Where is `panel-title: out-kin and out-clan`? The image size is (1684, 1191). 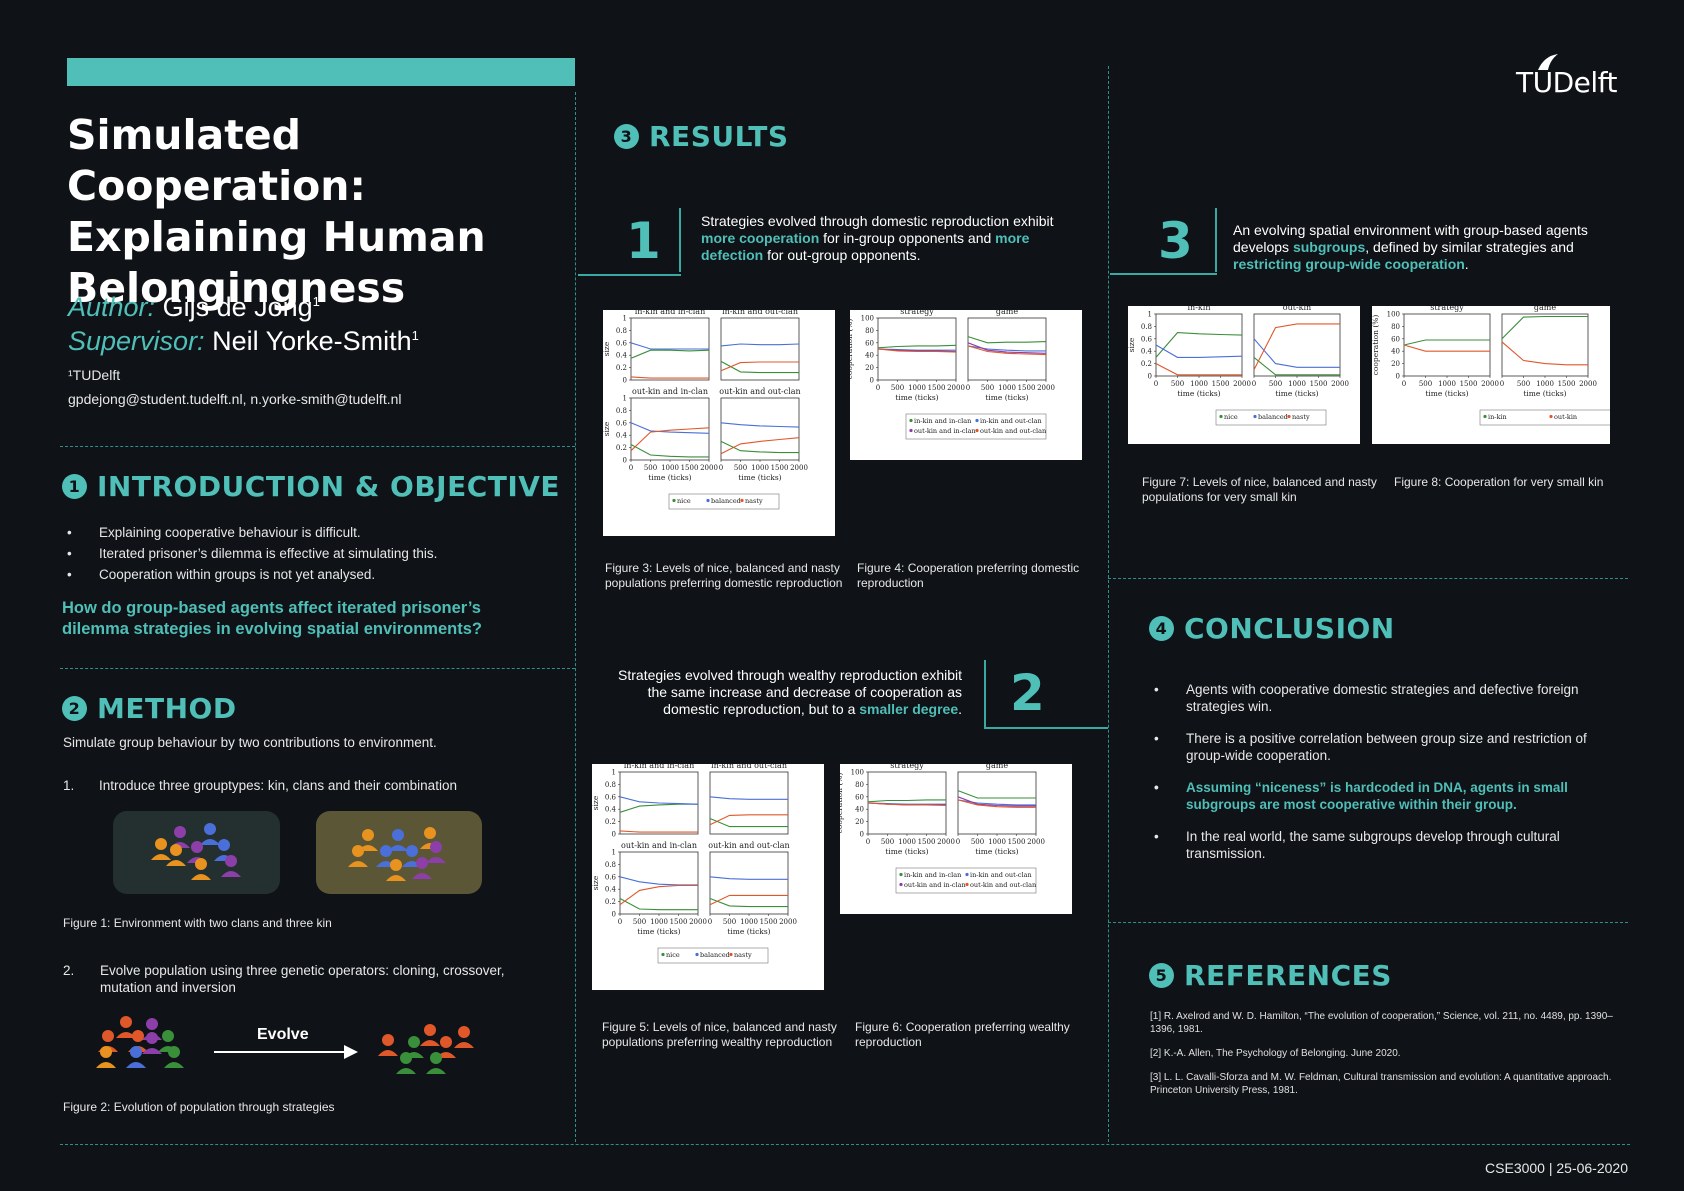
panel-title: out-kin and out-clan is located at coordinates (759, 391).